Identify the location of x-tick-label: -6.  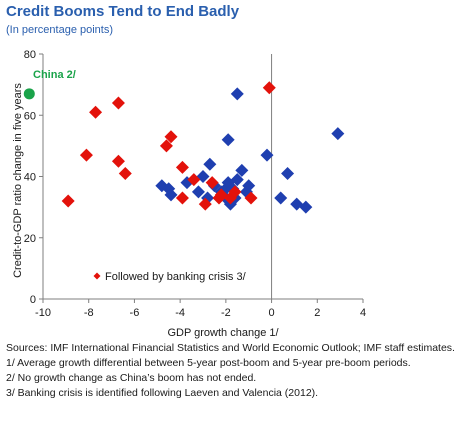
(135, 313).